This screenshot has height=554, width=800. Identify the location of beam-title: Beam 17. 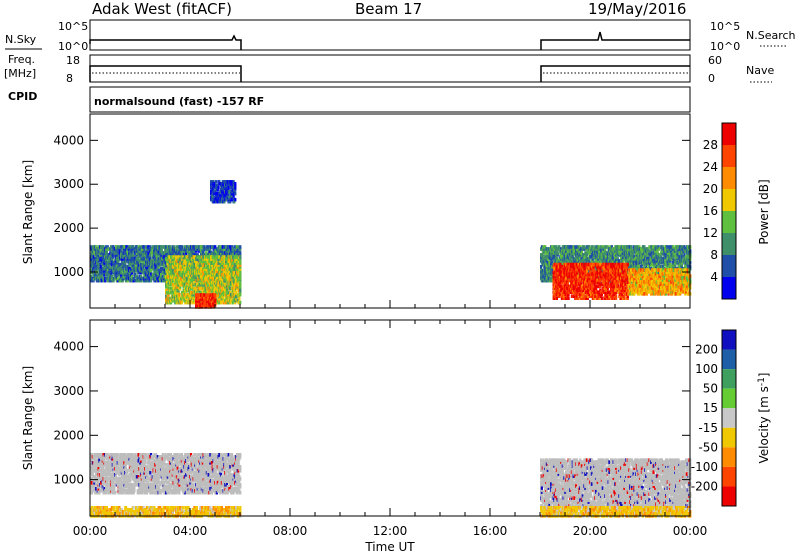
(388, 9).